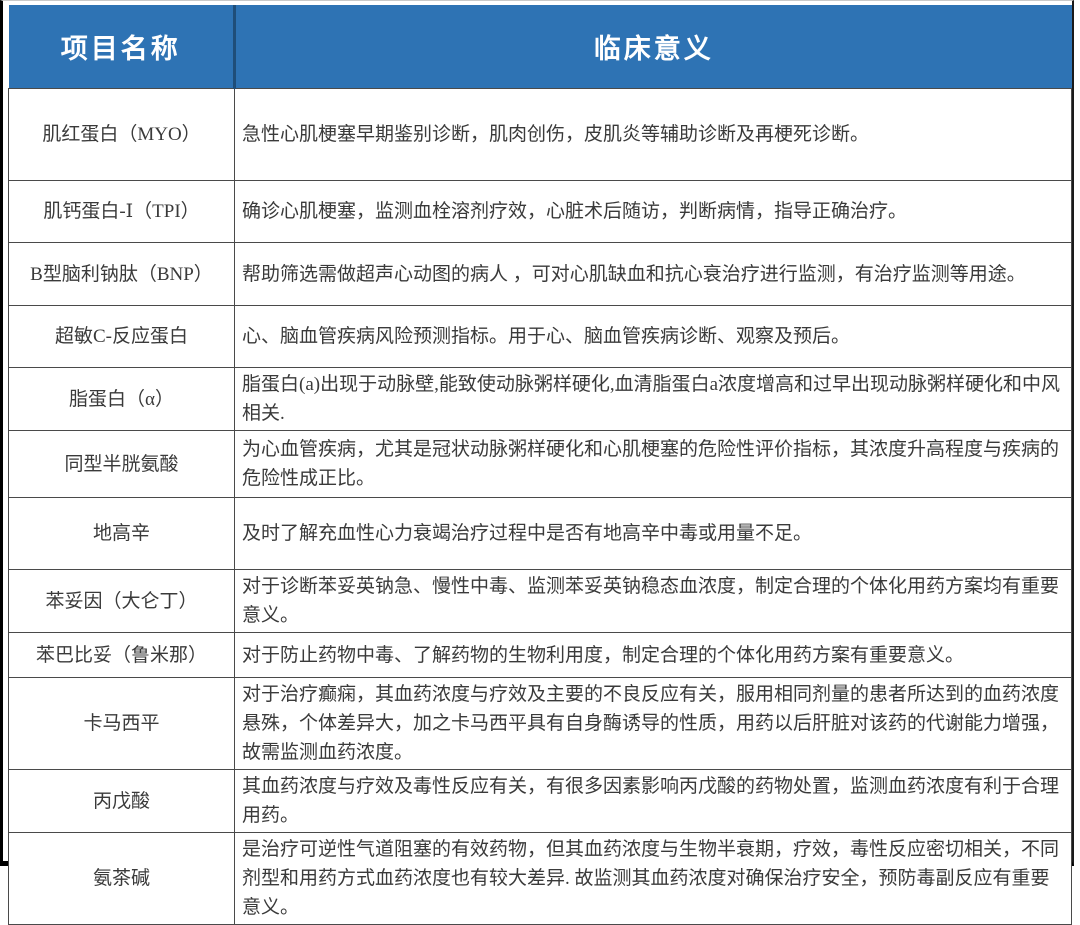 The image size is (1080, 925). What do you see at coordinates (121, 878) in the screenshot?
I see `test-name: 氨茶碱` at bounding box center [121, 878].